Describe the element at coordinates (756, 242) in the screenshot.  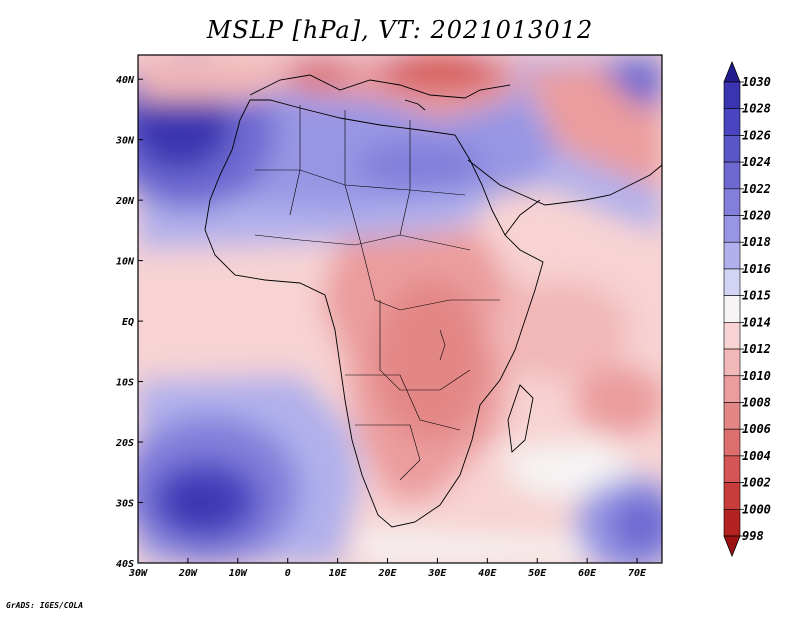
I see `colorbar-label: 1018` at that location.